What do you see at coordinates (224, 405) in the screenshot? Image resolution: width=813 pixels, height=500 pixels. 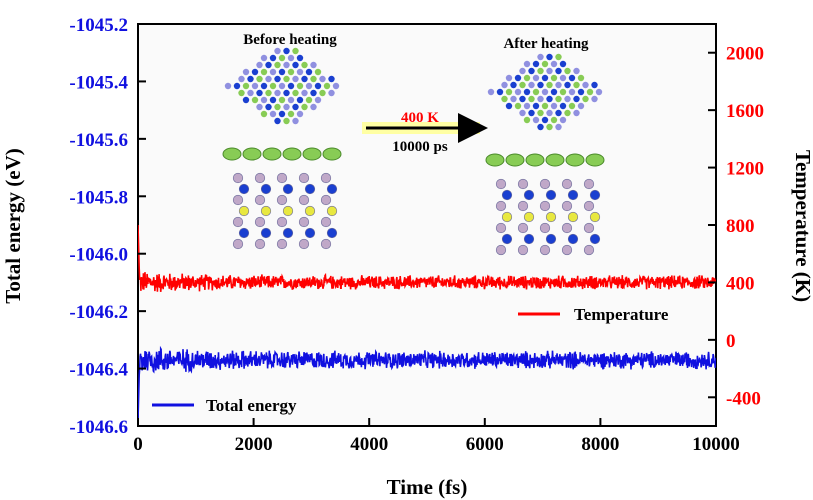 I see `legend-total-energy: Total energy` at bounding box center [224, 405].